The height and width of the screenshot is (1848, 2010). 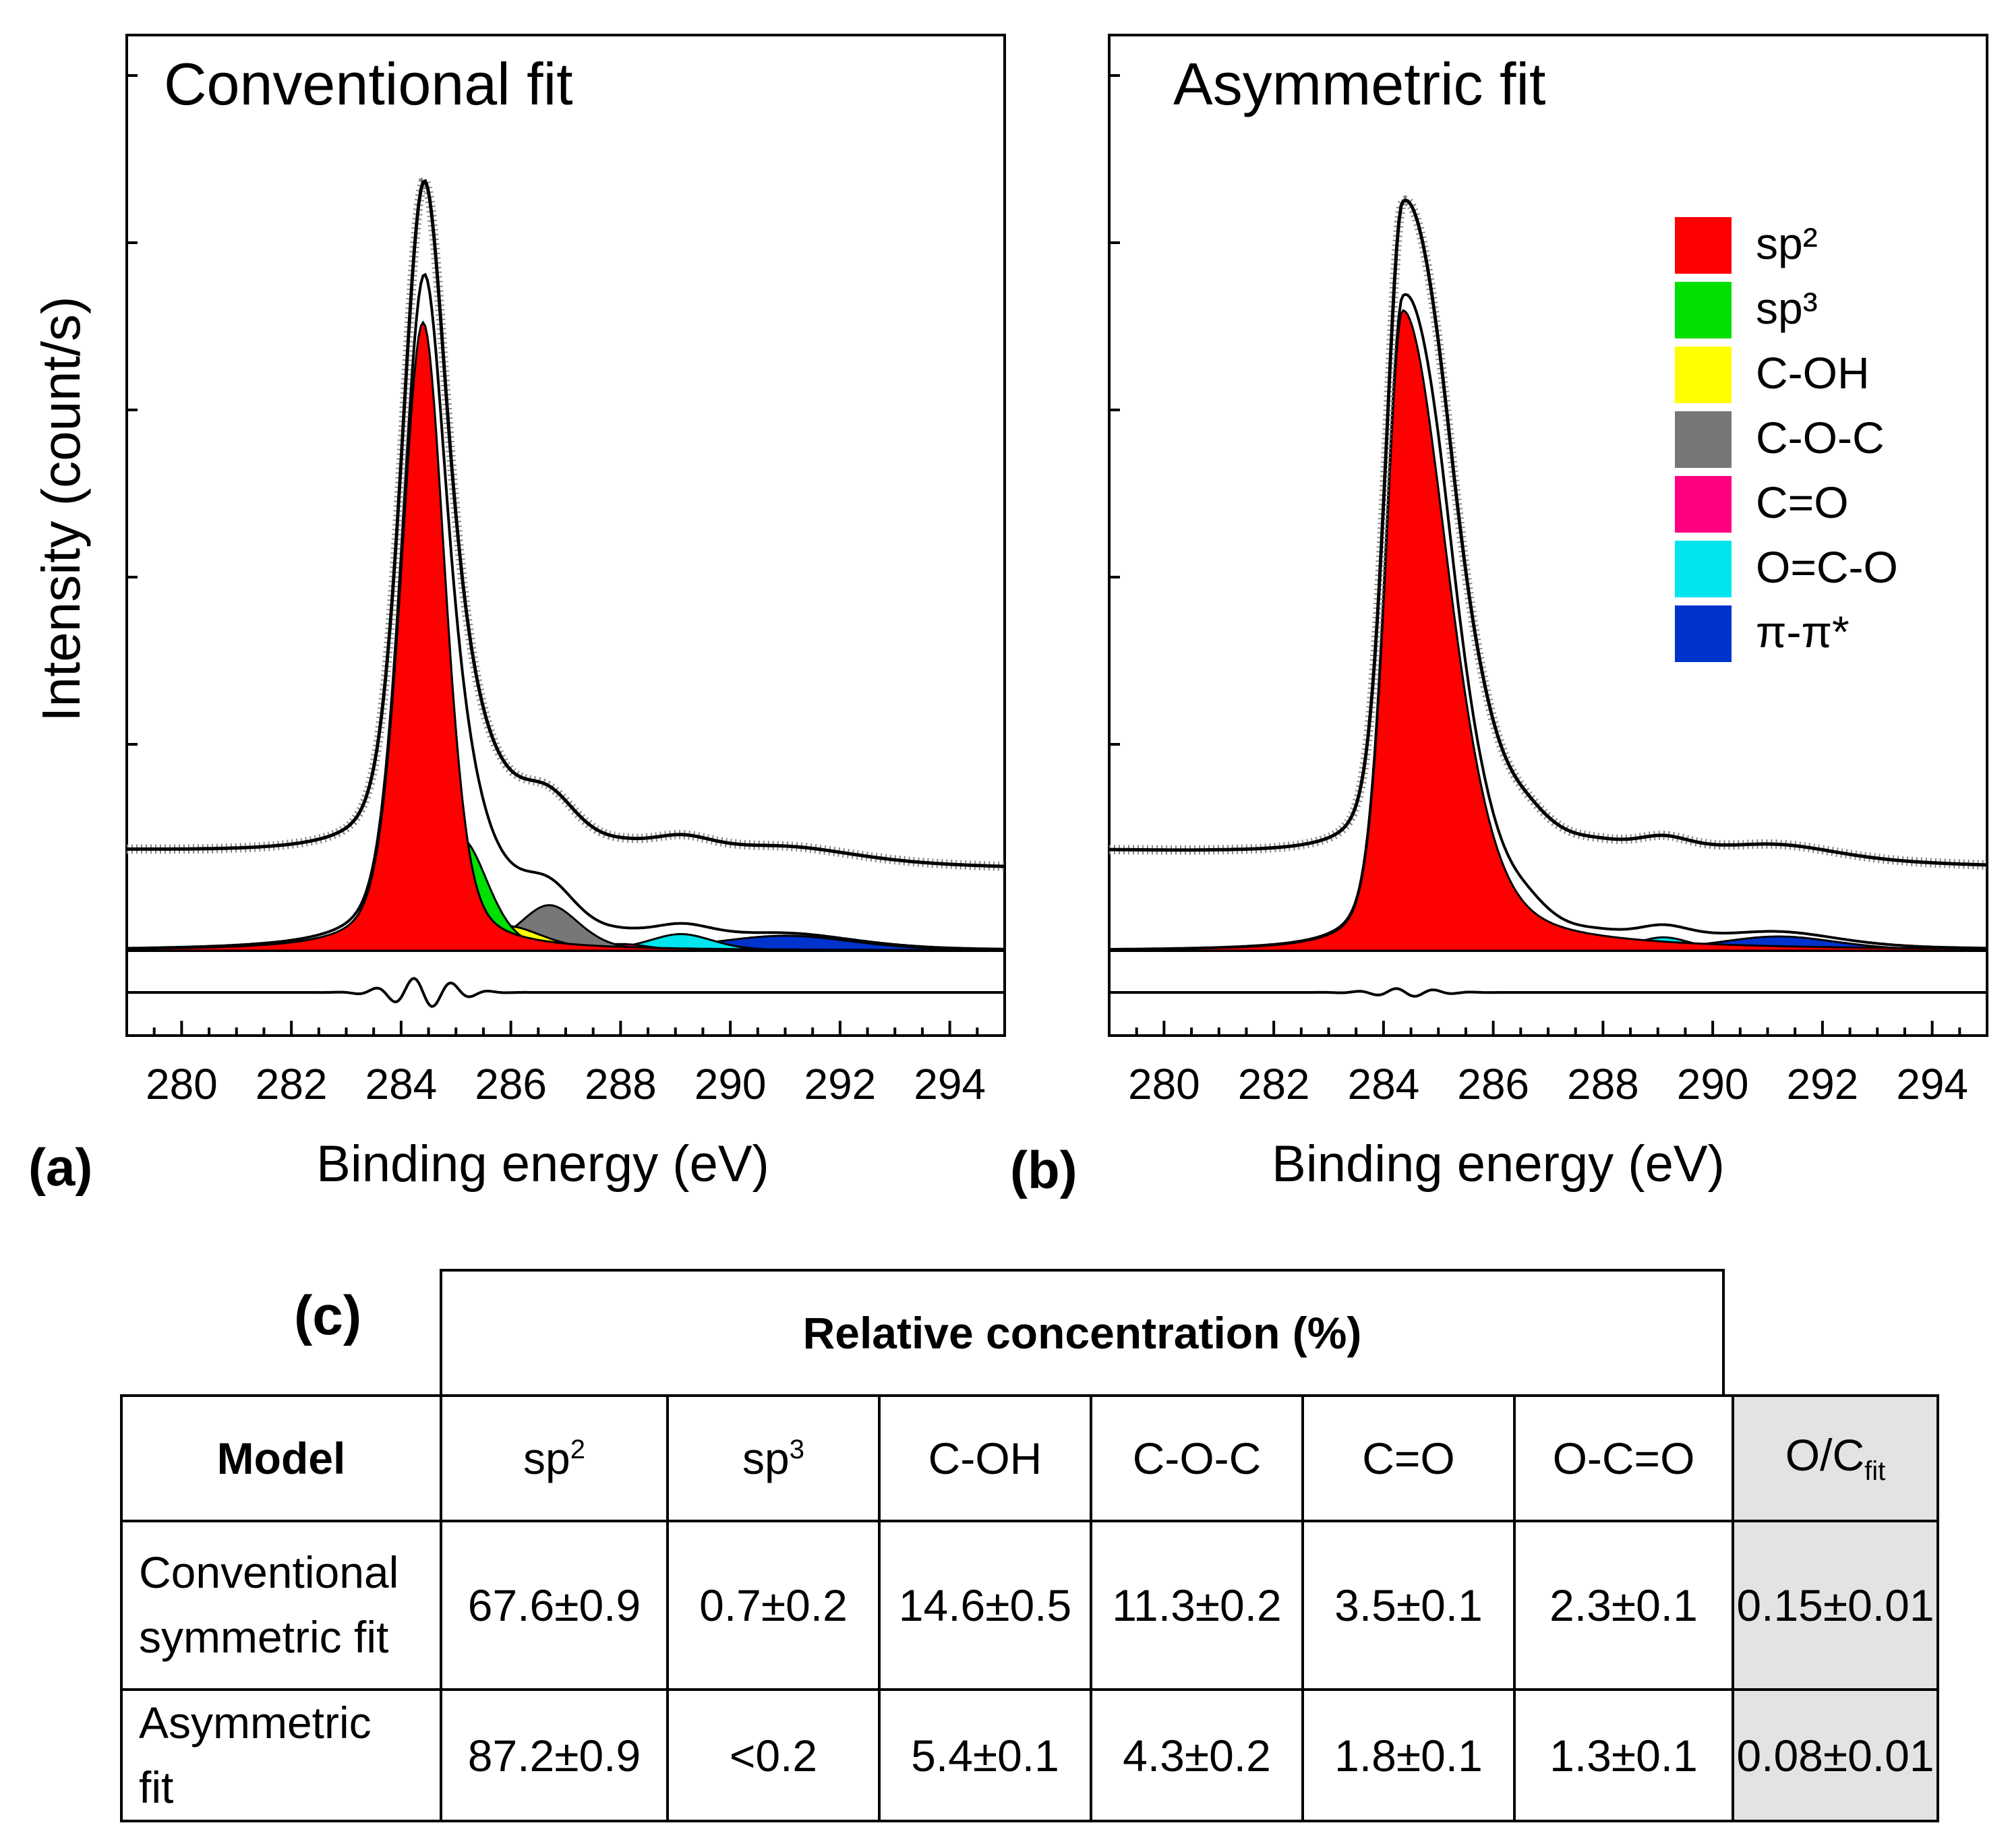 What do you see at coordinates (1408, 1458) in the screenshot?
I see `col-header-co: C=O` at bounding box center [1408, 1458].